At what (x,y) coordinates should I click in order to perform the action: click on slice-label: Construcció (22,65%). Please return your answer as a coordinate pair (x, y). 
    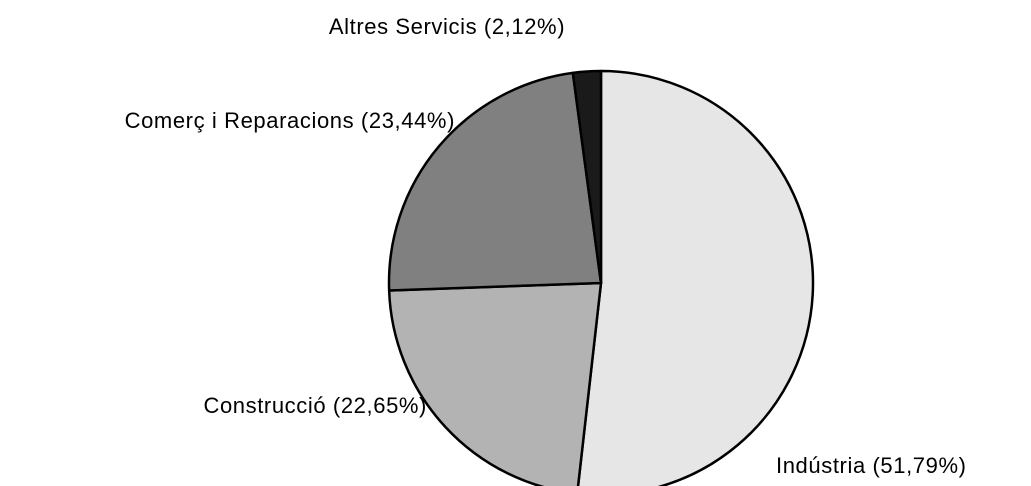
    Looking at the image, I should click on (315, 405).